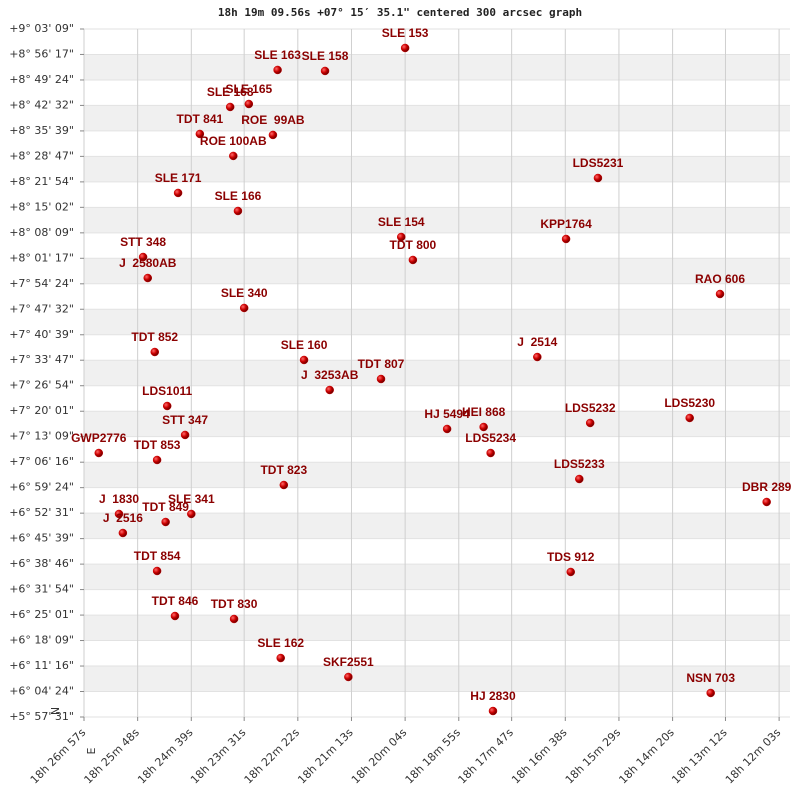  What do you see at coordinates (539, 756) in the screenshot?
I see `x-tick-label: 18h 16m 38s` at bounding box center [539, 756].